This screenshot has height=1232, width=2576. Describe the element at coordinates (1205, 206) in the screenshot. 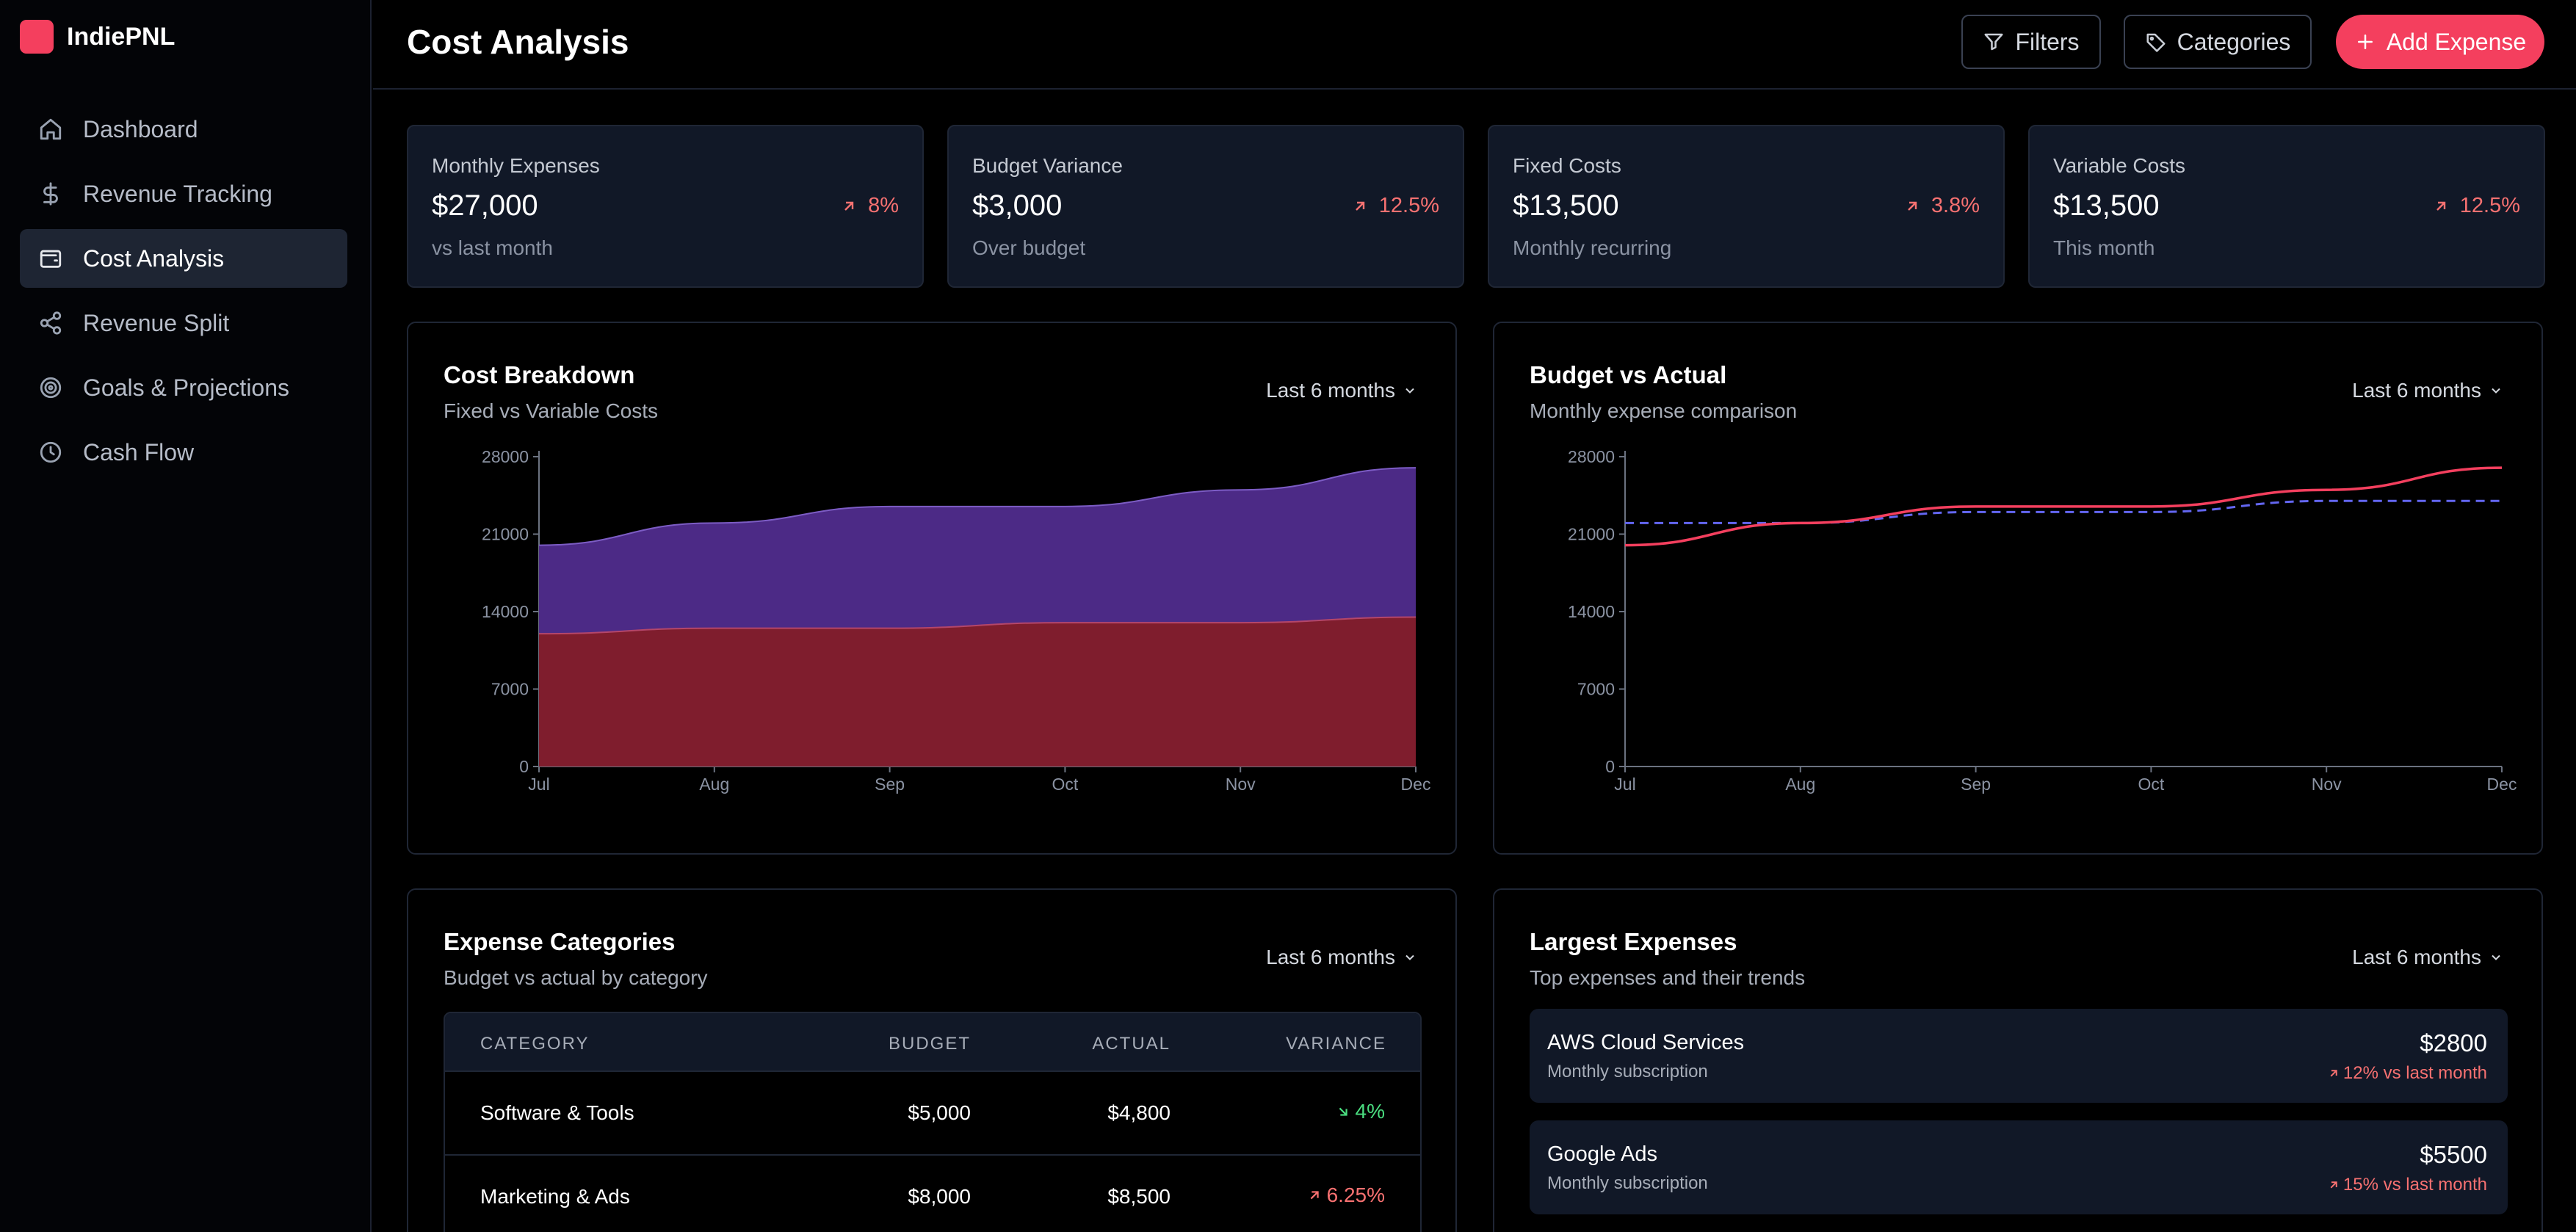

I see `kpi-card-budget-variance: Budget Variance $3,000 Over budget 12.5%` at that location.